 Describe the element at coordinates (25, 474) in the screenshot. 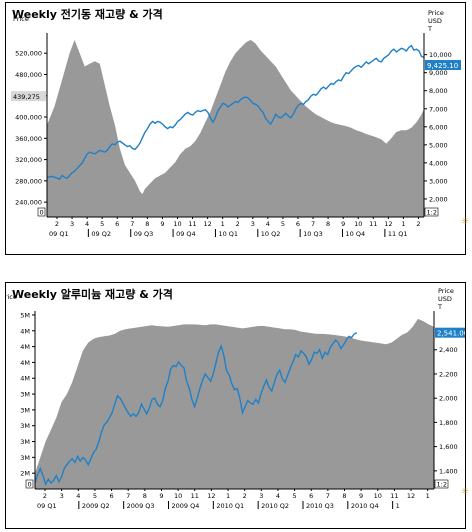

I see `left-tick-label: 2M` at that location.